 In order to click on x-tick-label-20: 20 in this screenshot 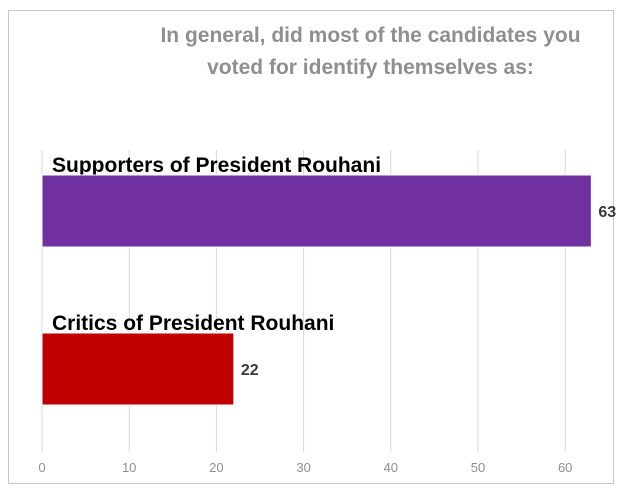, I will do `click(216, 467)`.